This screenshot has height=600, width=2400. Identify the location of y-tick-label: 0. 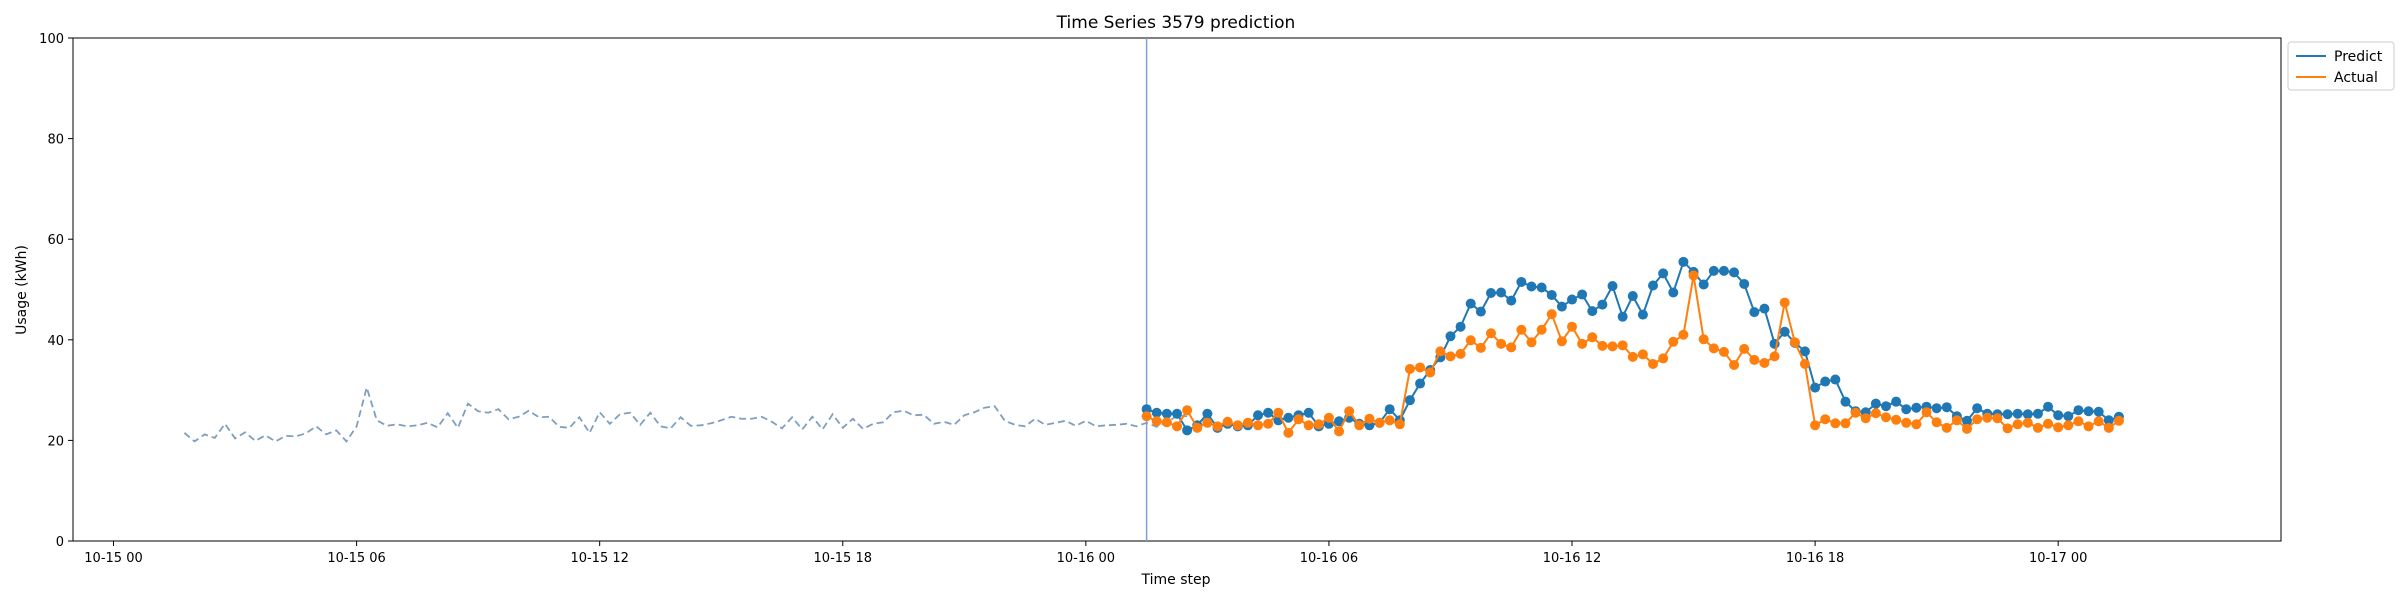
(60, 542).